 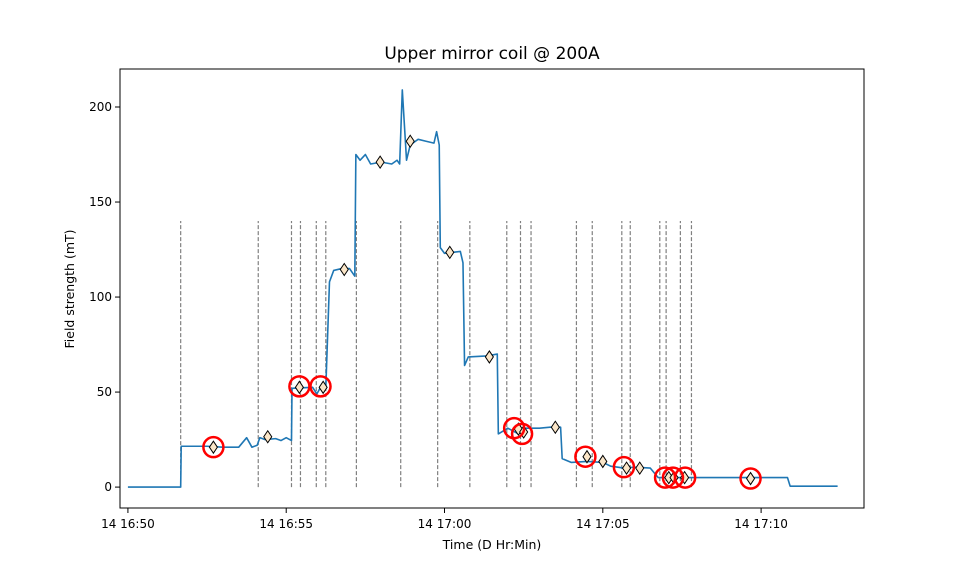 I want to click on chart-title: Upper mirror coil @ 200A, so click(x=492, y=54).